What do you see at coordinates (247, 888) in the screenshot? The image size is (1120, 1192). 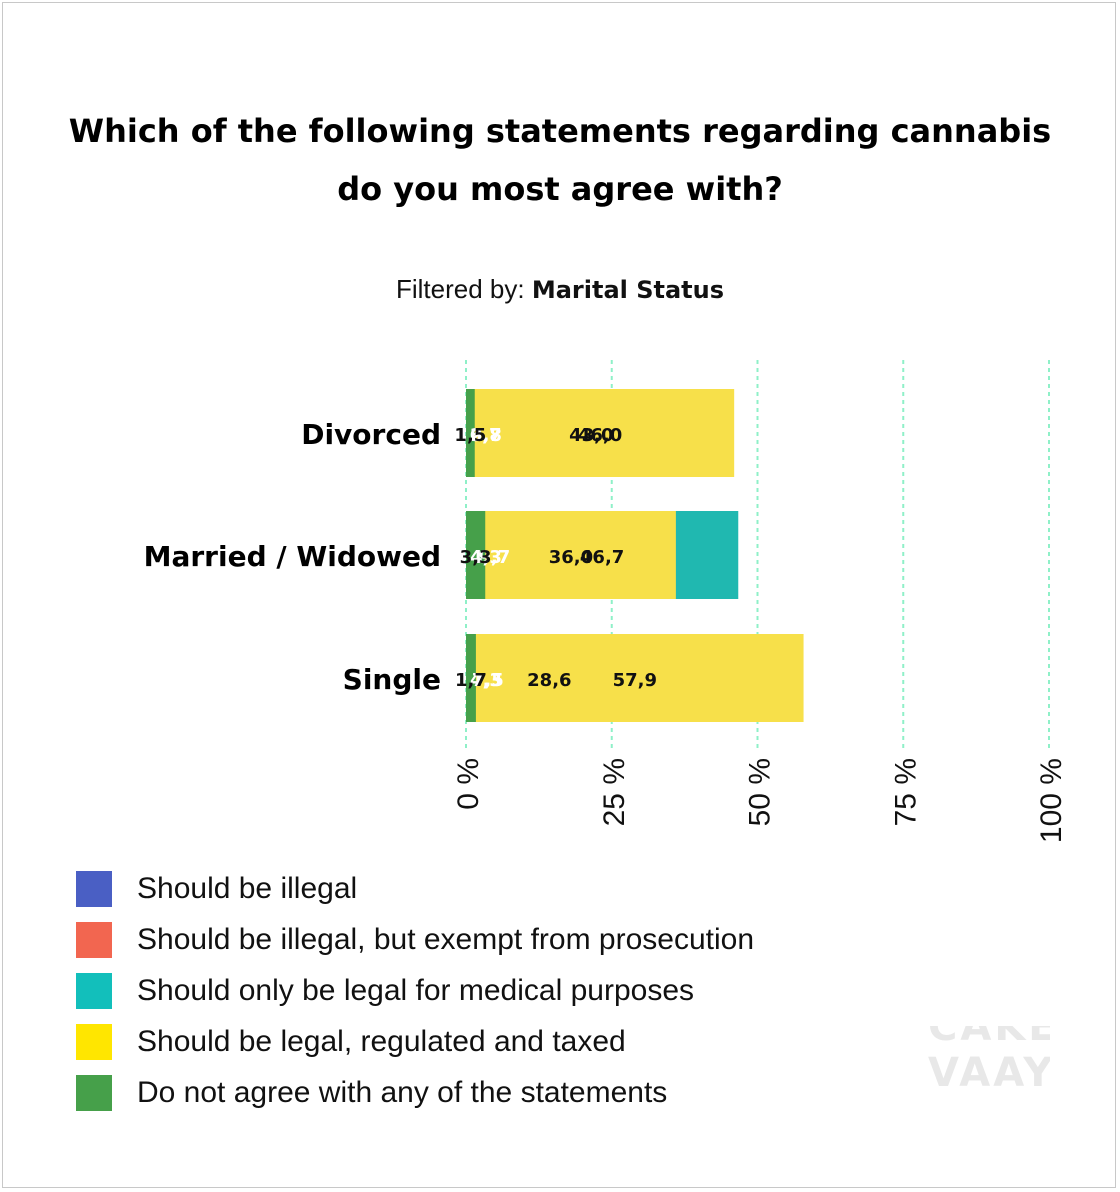 I see `legend-label: Should be illegal` at bounding box center [247, 888].